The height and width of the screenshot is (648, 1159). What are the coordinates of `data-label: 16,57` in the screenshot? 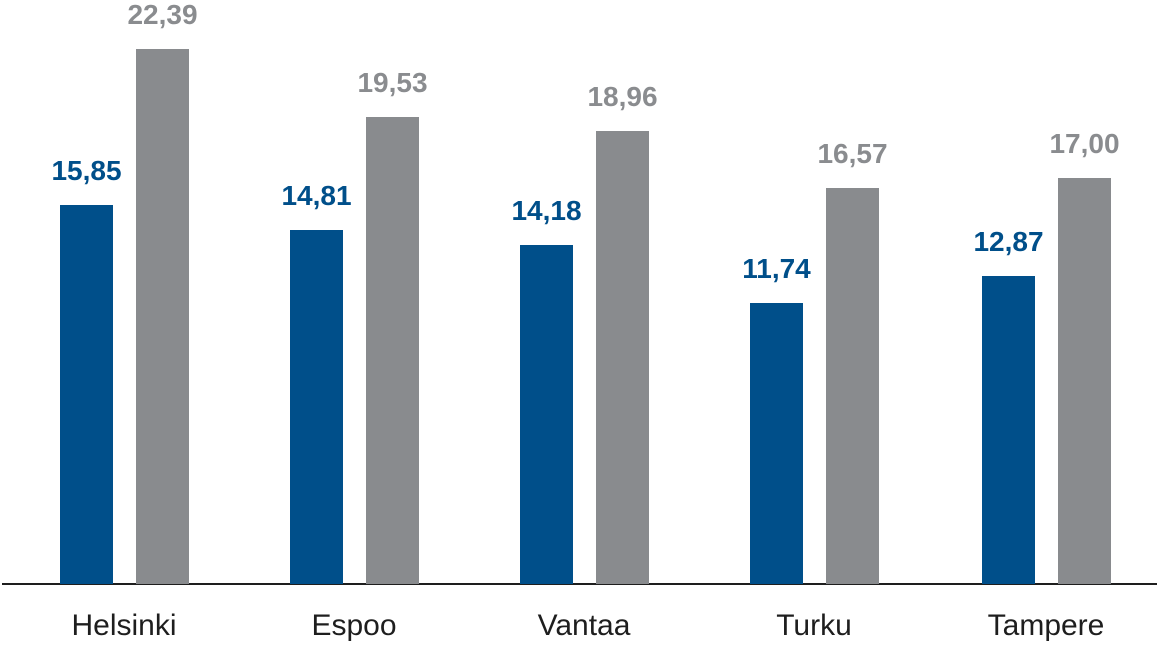 It's located at (852, 153).